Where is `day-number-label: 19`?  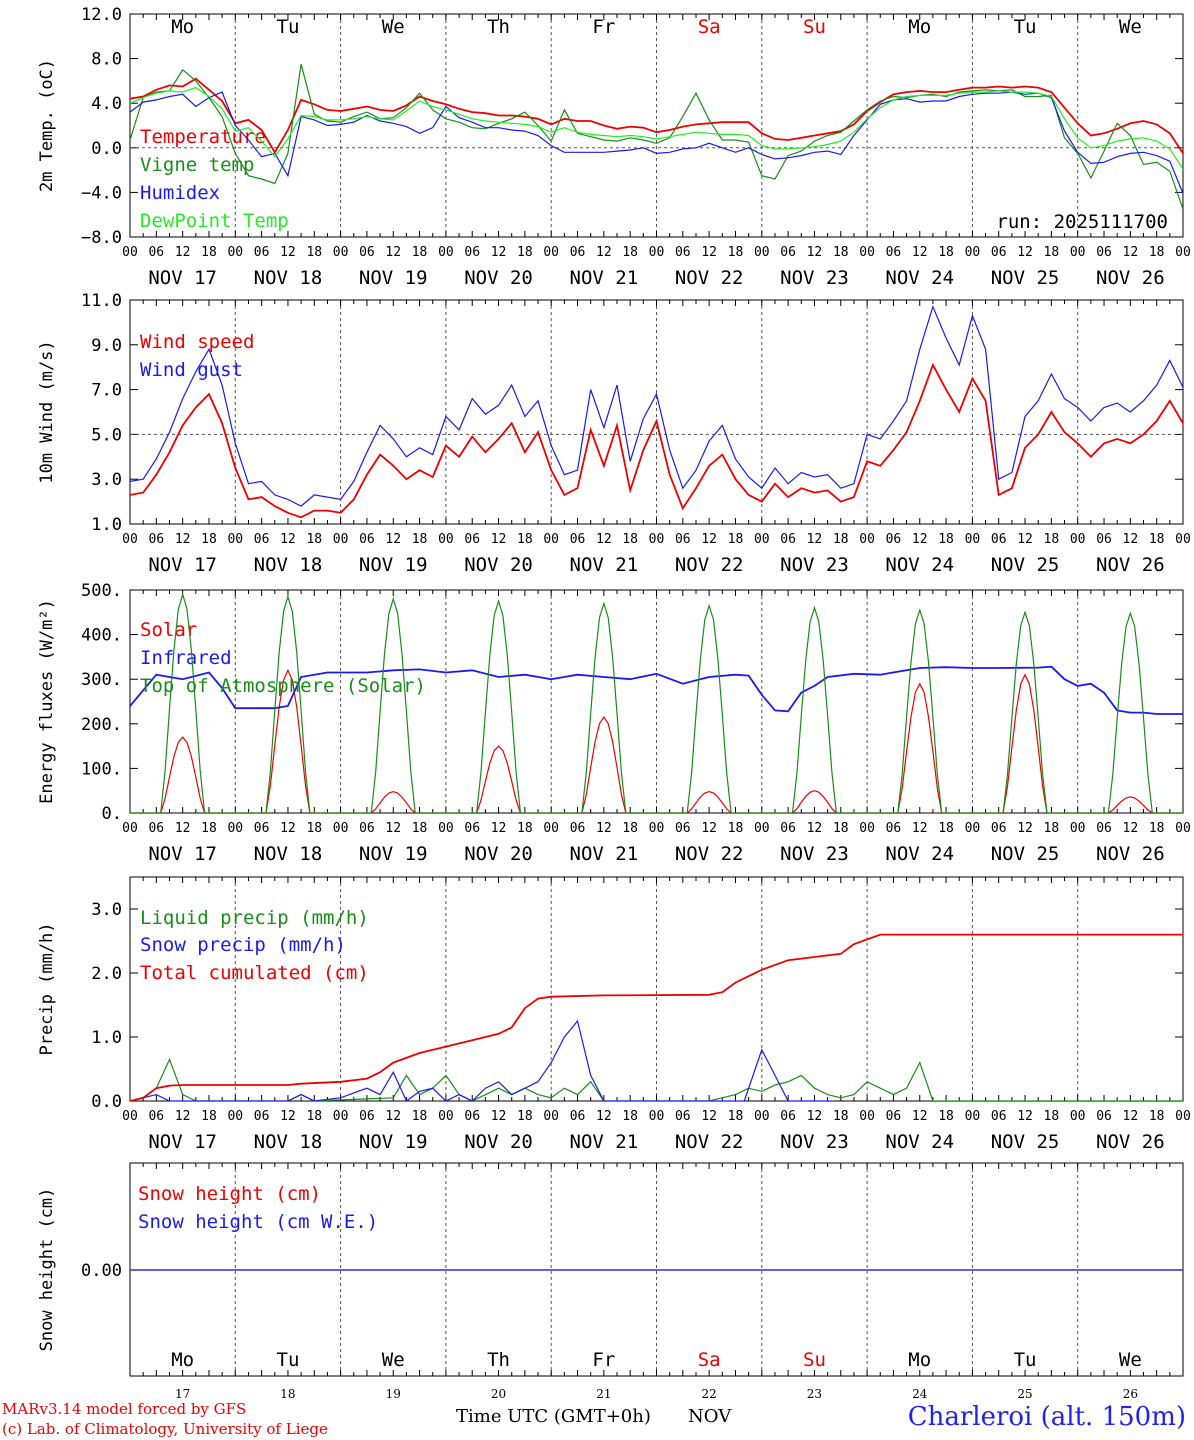
day-number-label: 19 is located at coordinates (393, 1394).